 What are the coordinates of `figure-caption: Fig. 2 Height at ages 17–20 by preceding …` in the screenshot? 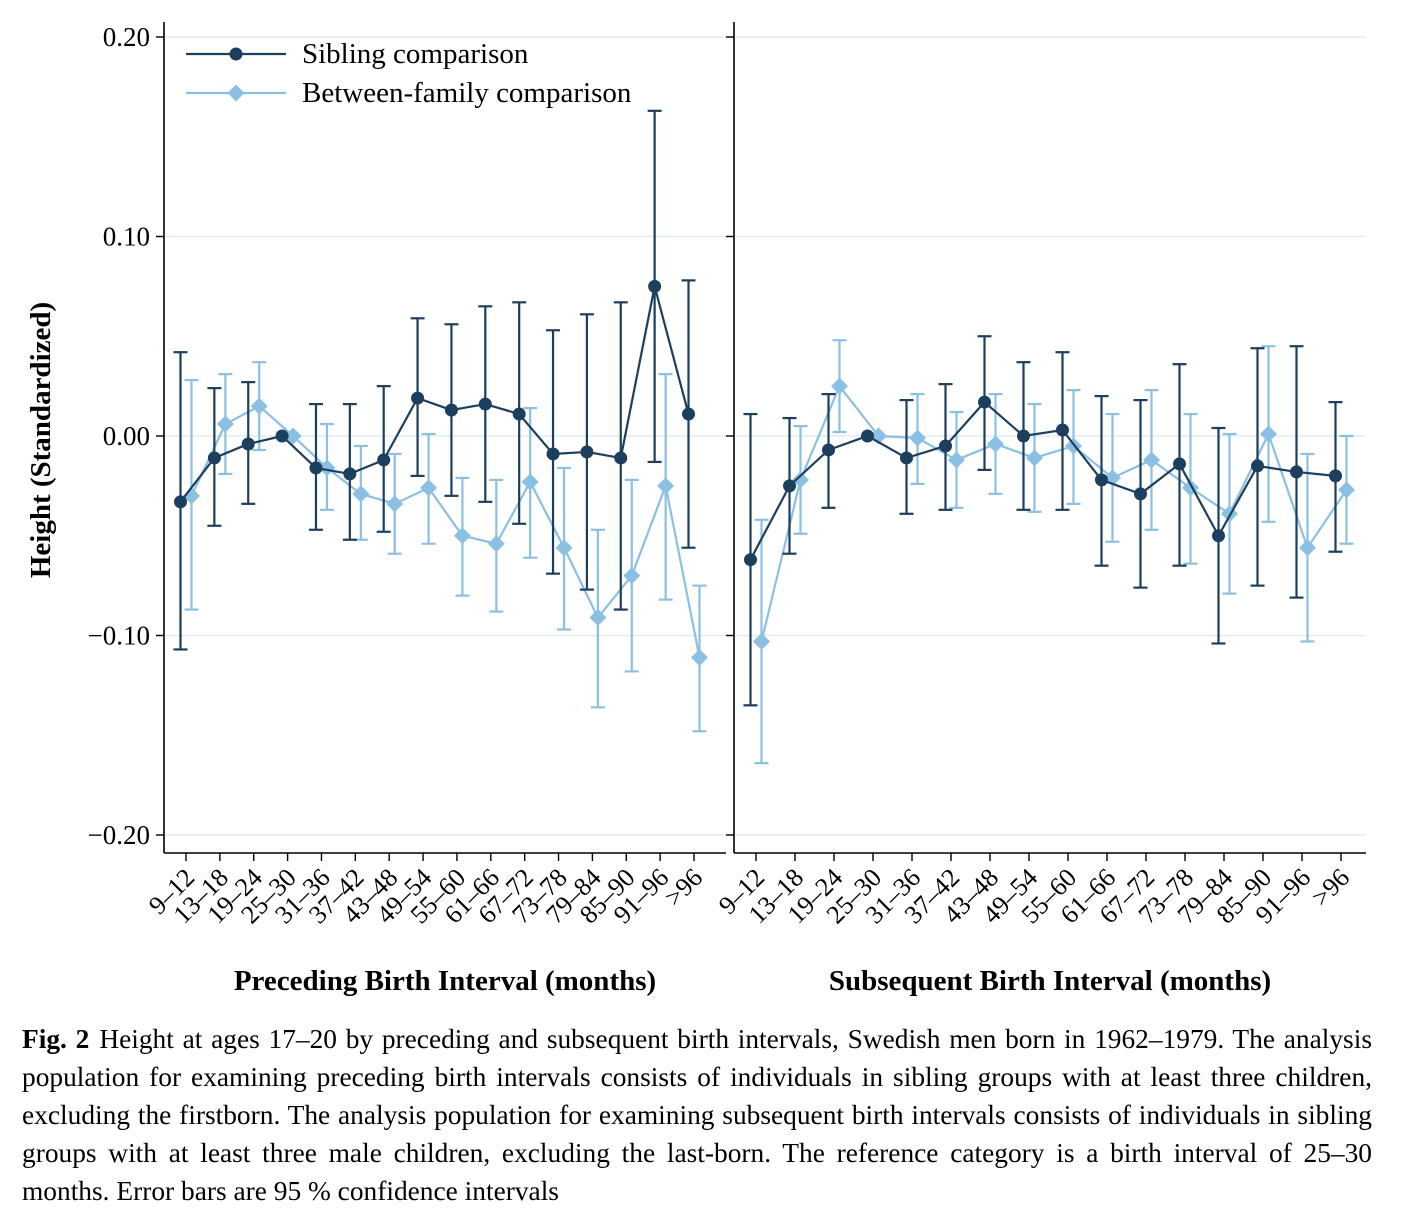 It's located at (697, 1115).